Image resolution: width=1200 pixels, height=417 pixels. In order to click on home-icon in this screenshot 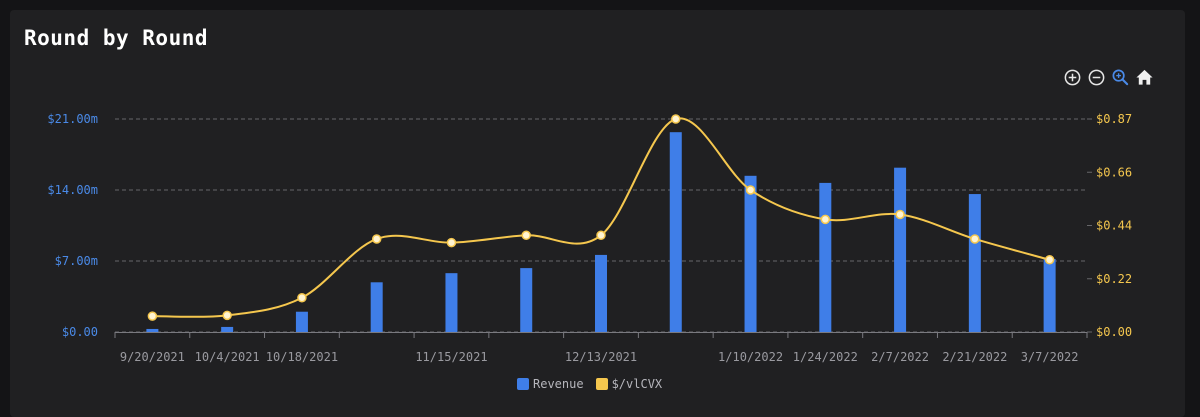, I will do `click(1144, 77)`.